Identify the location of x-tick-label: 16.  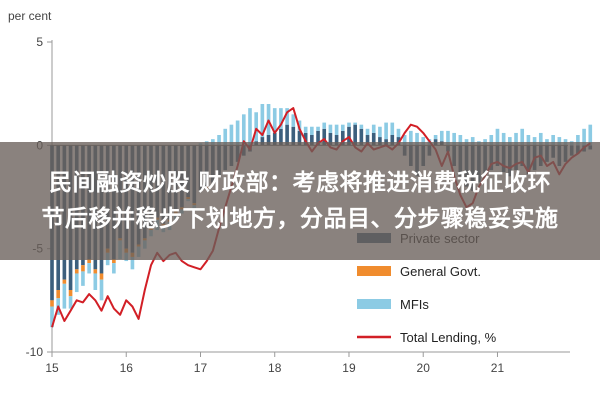
(127, 368).